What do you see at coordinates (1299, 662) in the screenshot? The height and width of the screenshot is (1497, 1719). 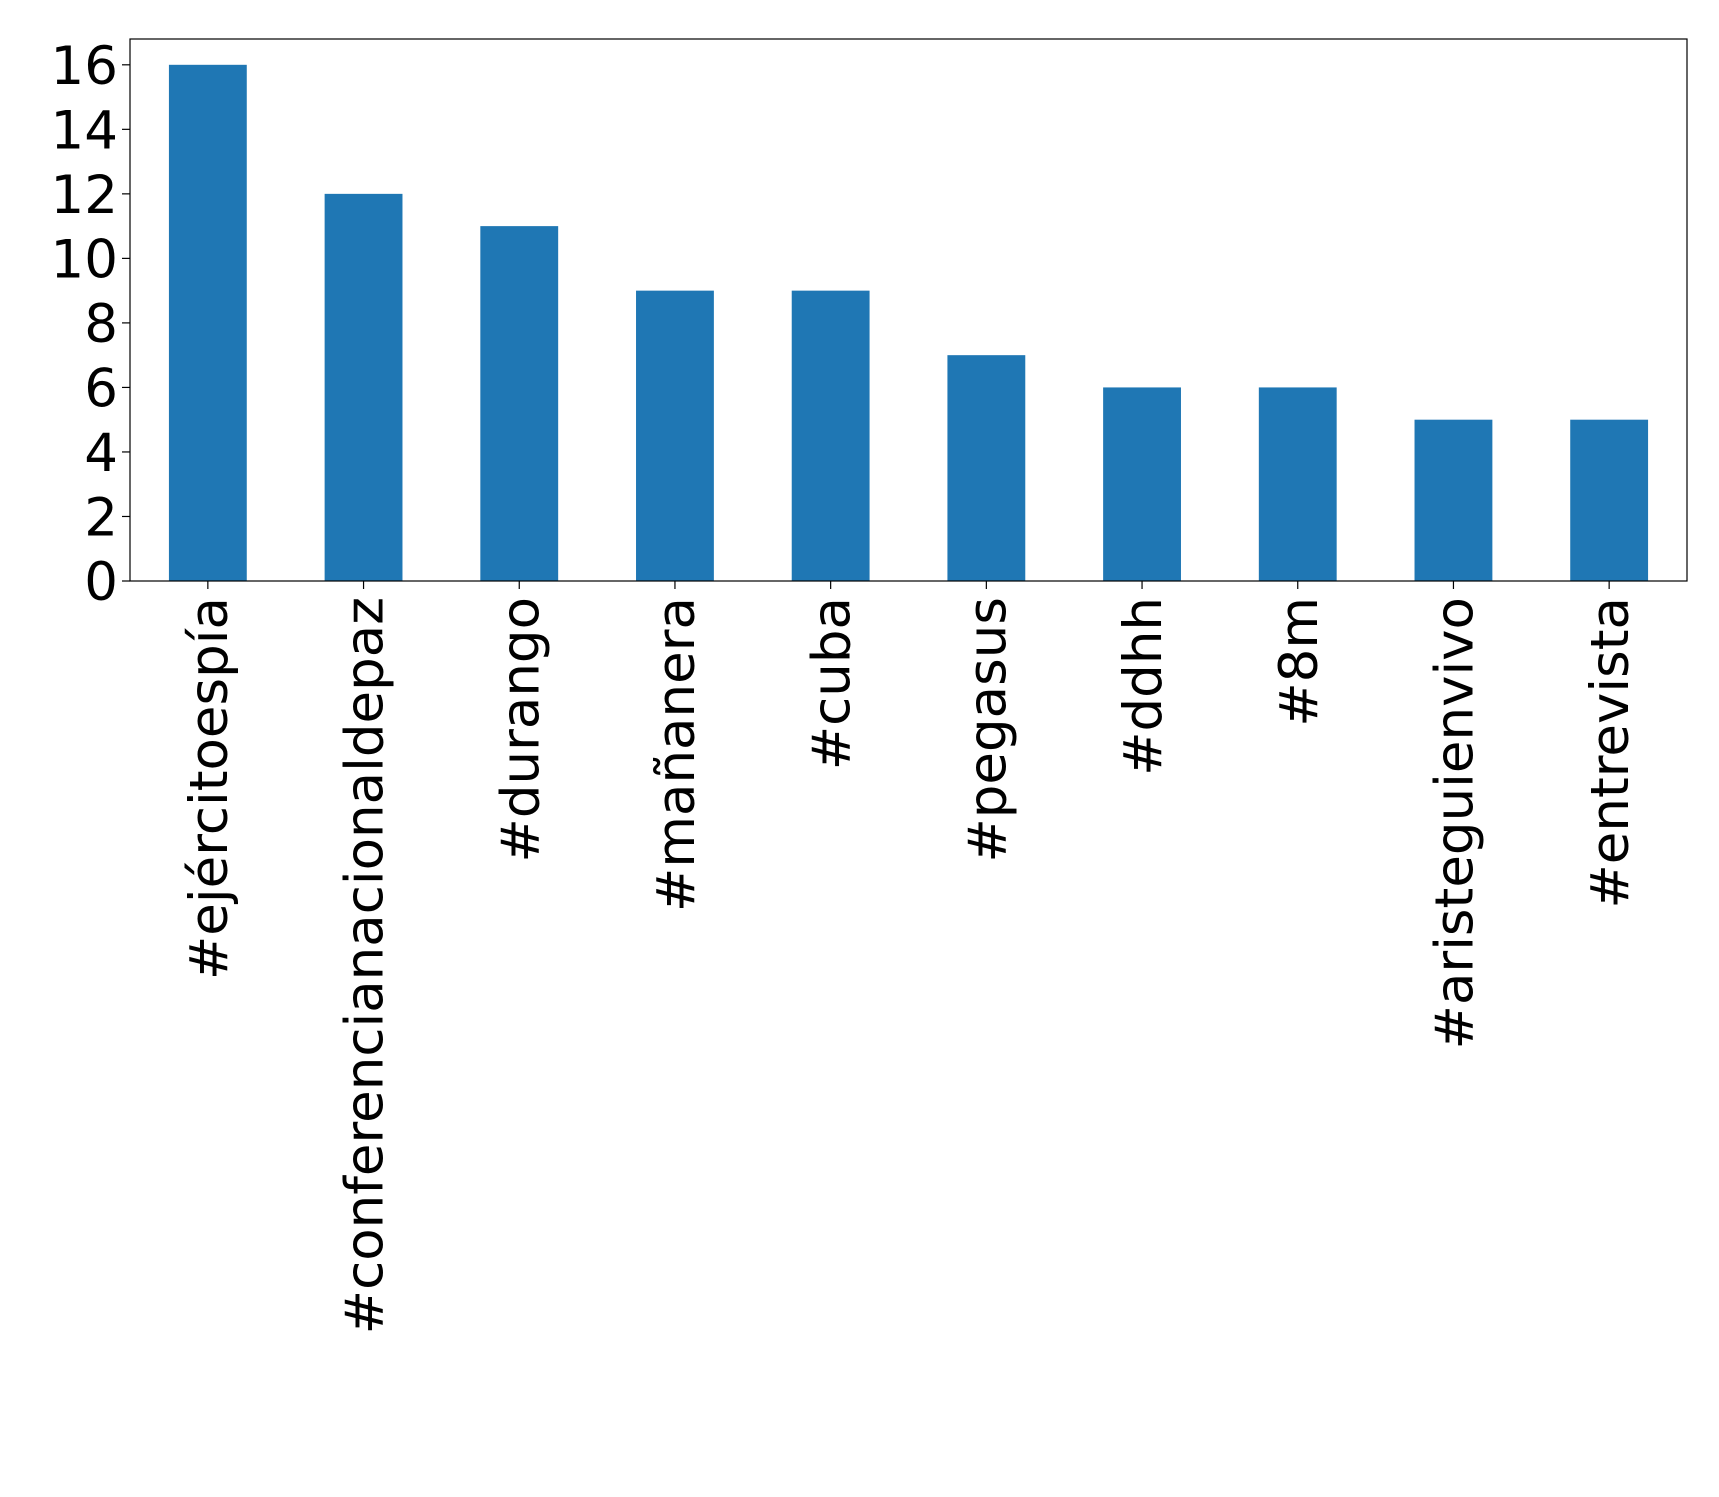 I see `x-tick-label: #8m` at bounding box center [1299, 662].